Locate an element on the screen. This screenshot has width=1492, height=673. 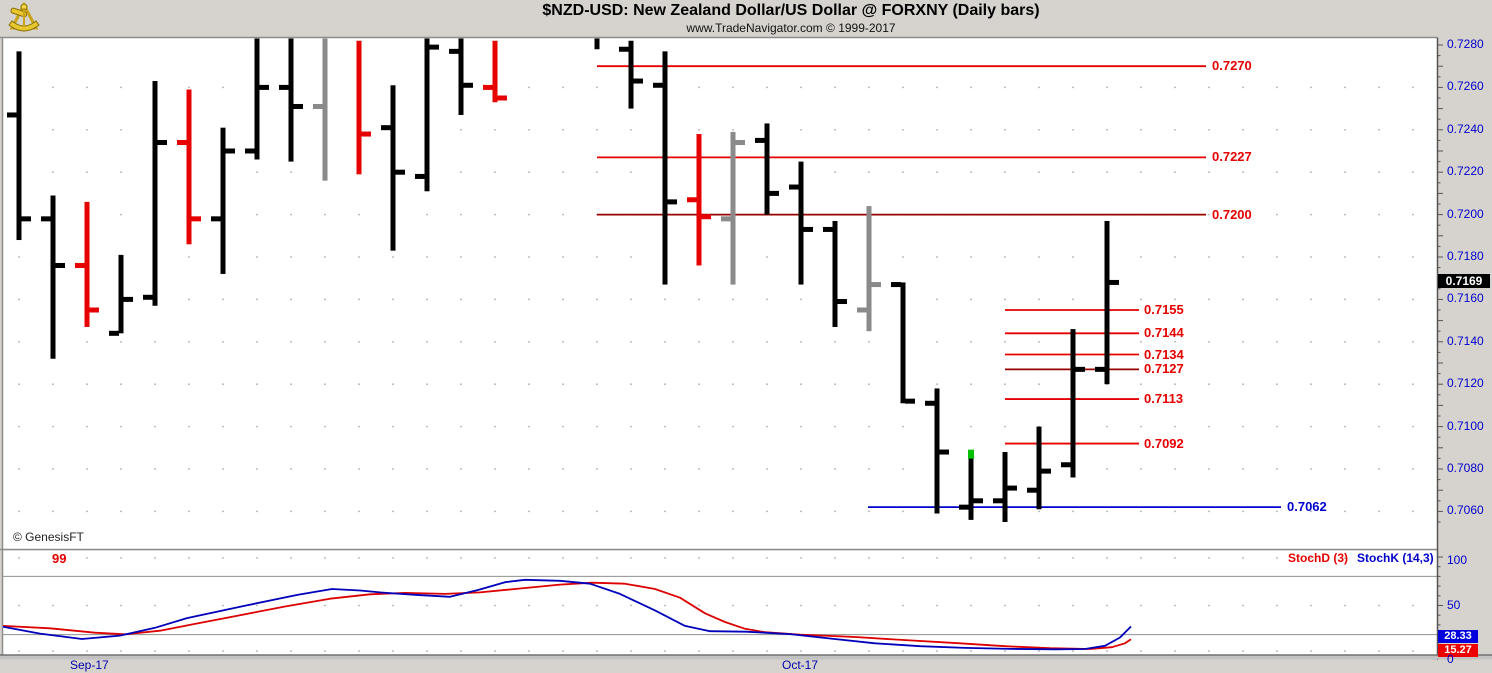
stoch-tick-label-0: 0 is located at coordinates (1450, 659).